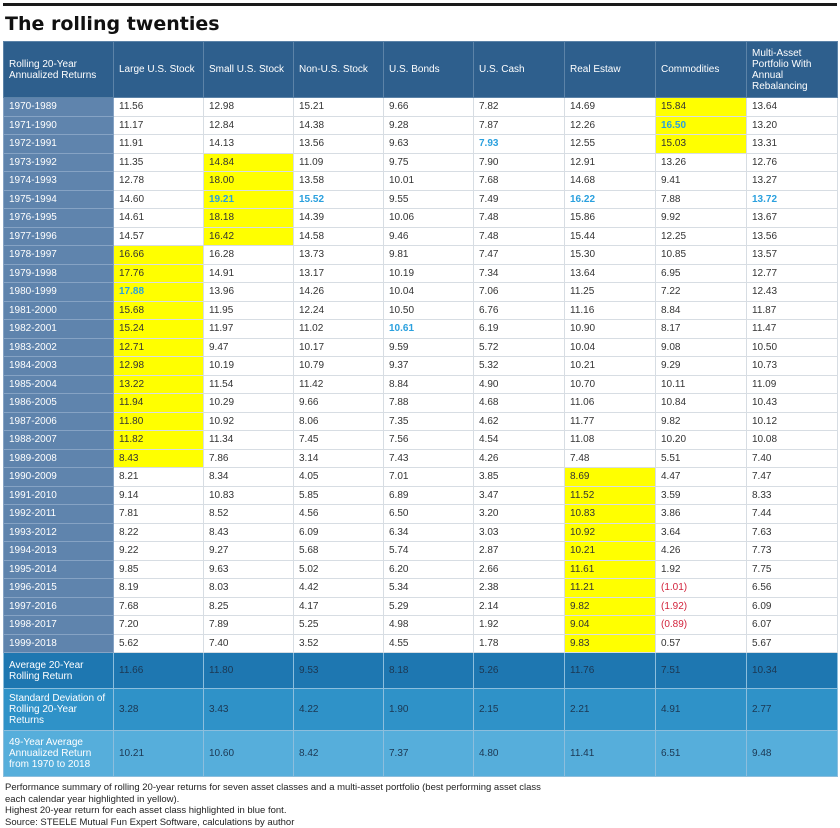 The image size is (840, 828). What do you see at coordinates (519, 551) in the screenshot?
I see `return-cell: 2.87` at bounding box center [519, 551].